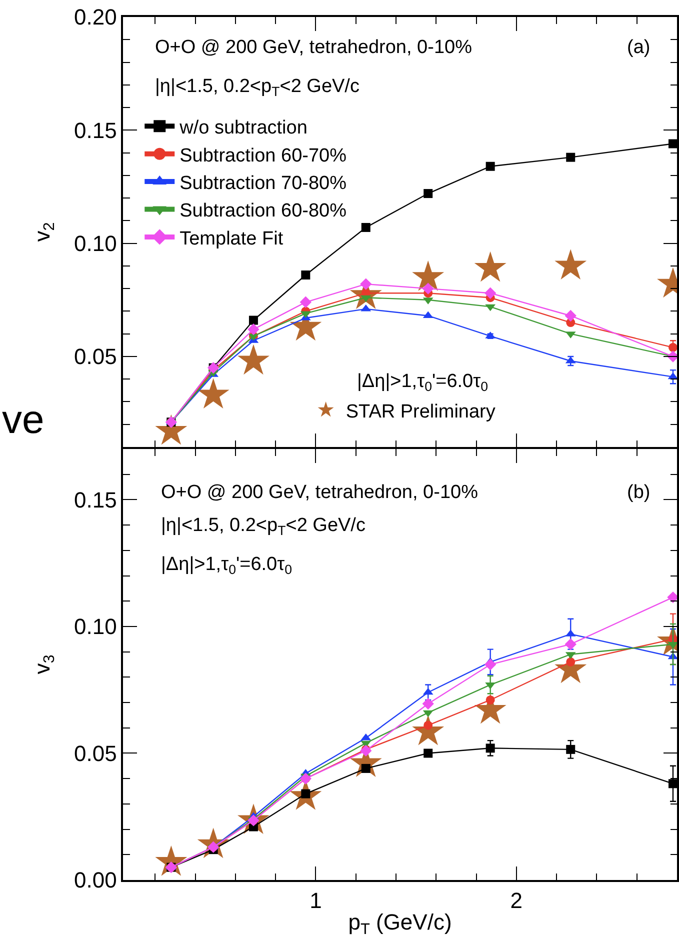 The image size is (679, 942). I want to click on legend-label: STAR Preliminary, so click(421, 411).